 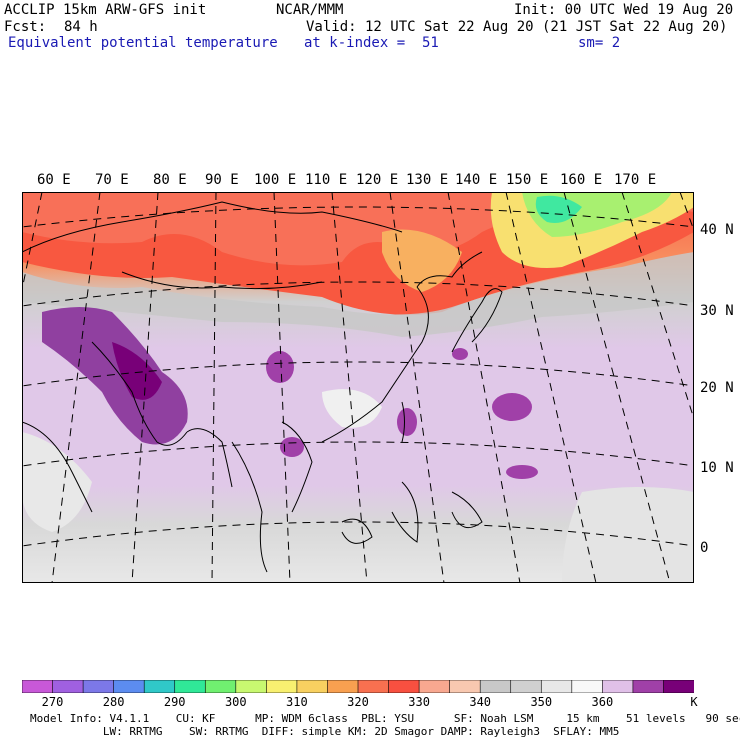 What do you see at coordinates (326, 180) in the screenshot?
I see `lon-label: 110 E` at bounding box center [326, 180].